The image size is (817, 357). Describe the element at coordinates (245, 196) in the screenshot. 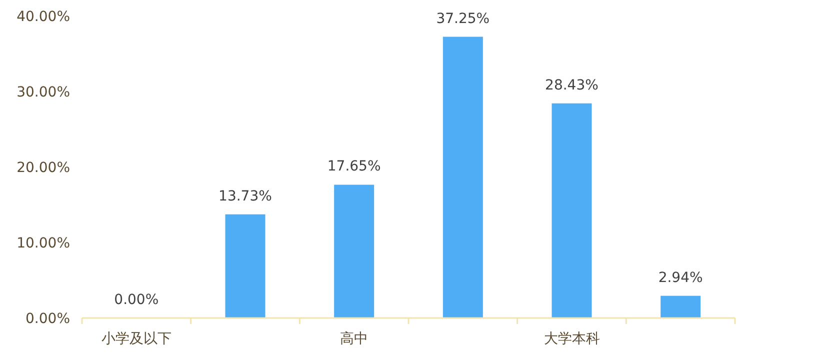

I see `data-label: 13.73%` at that location.